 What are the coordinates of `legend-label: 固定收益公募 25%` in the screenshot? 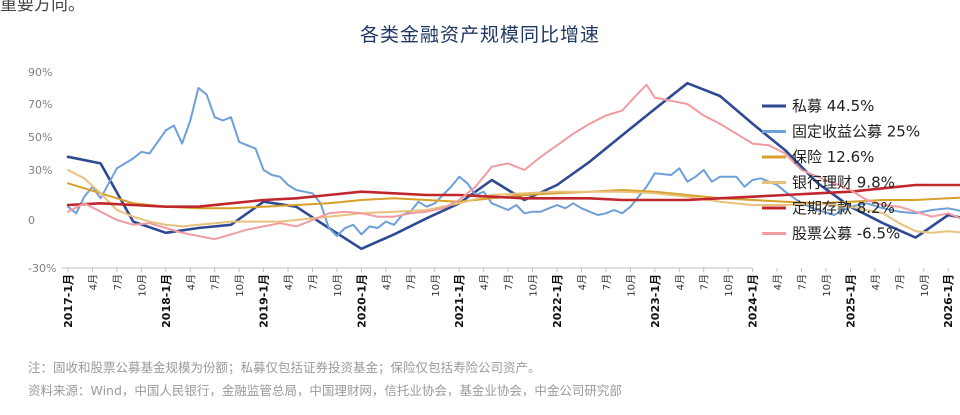 It's located at (856, 132).